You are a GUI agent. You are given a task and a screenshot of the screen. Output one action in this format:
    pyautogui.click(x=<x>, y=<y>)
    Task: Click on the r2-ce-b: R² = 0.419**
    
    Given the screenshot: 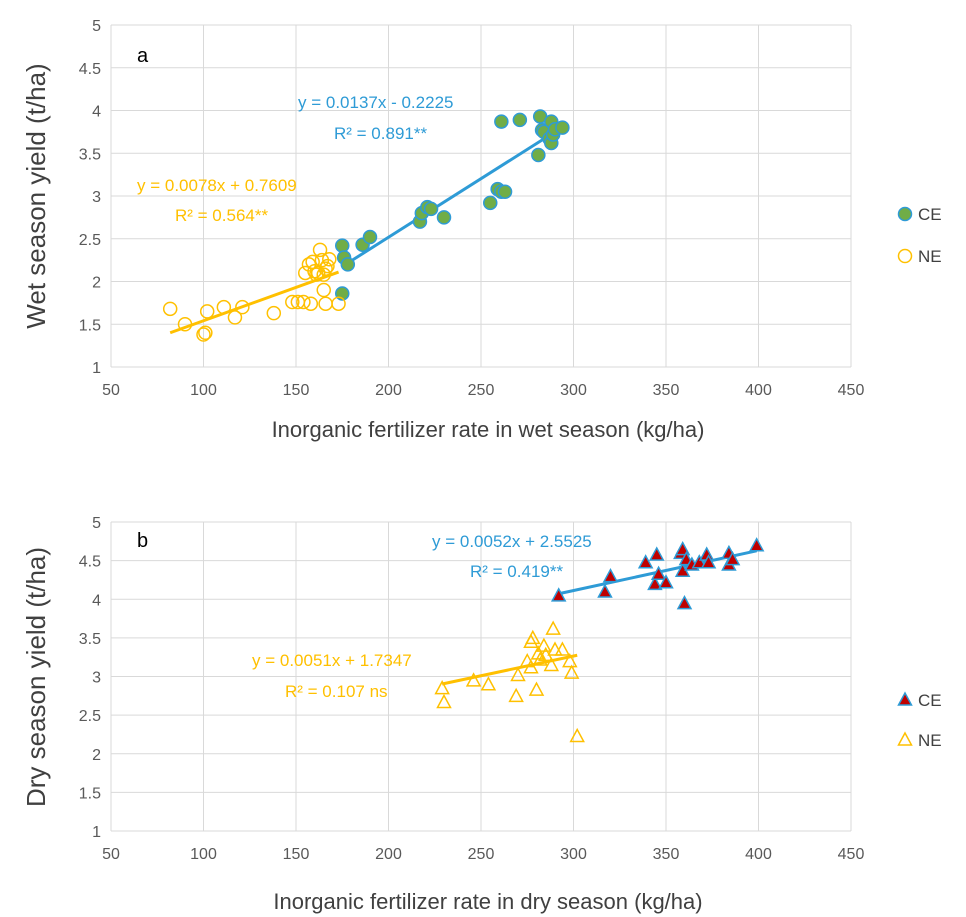 What is the action you would take?
    pyautogui.click(x=516, y=571)
    